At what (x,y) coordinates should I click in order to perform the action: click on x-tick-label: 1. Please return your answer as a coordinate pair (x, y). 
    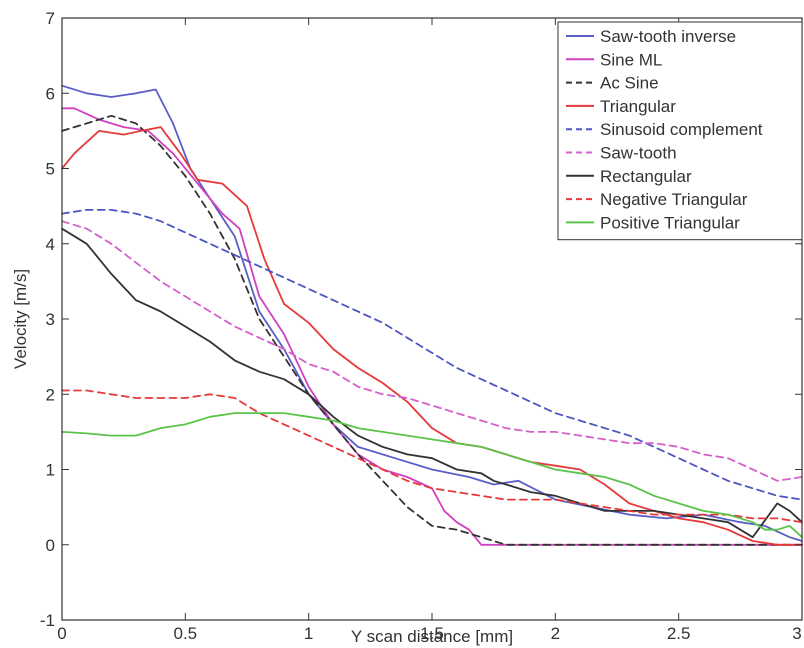
    Looking at the image, I should click on (308, 633).